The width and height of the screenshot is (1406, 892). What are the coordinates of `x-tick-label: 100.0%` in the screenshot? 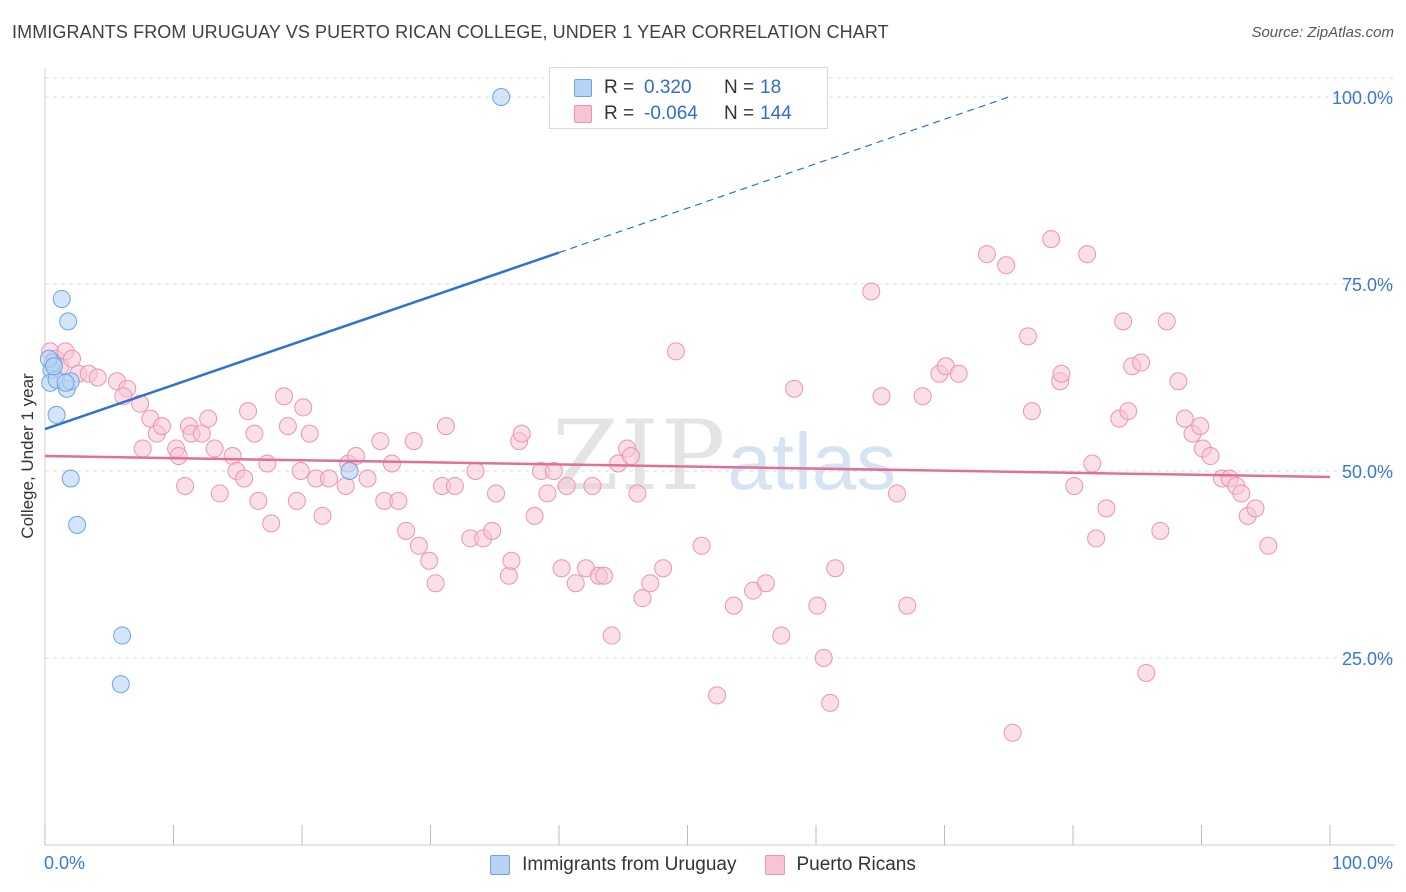 It's located at (1362, 863).